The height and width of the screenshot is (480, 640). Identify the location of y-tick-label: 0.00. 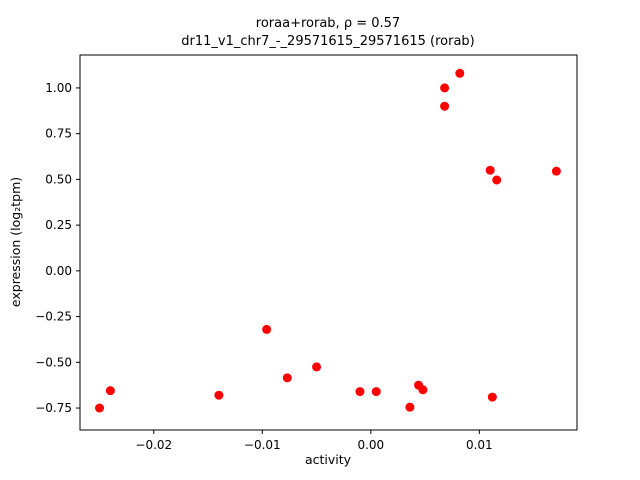
(58, 271).